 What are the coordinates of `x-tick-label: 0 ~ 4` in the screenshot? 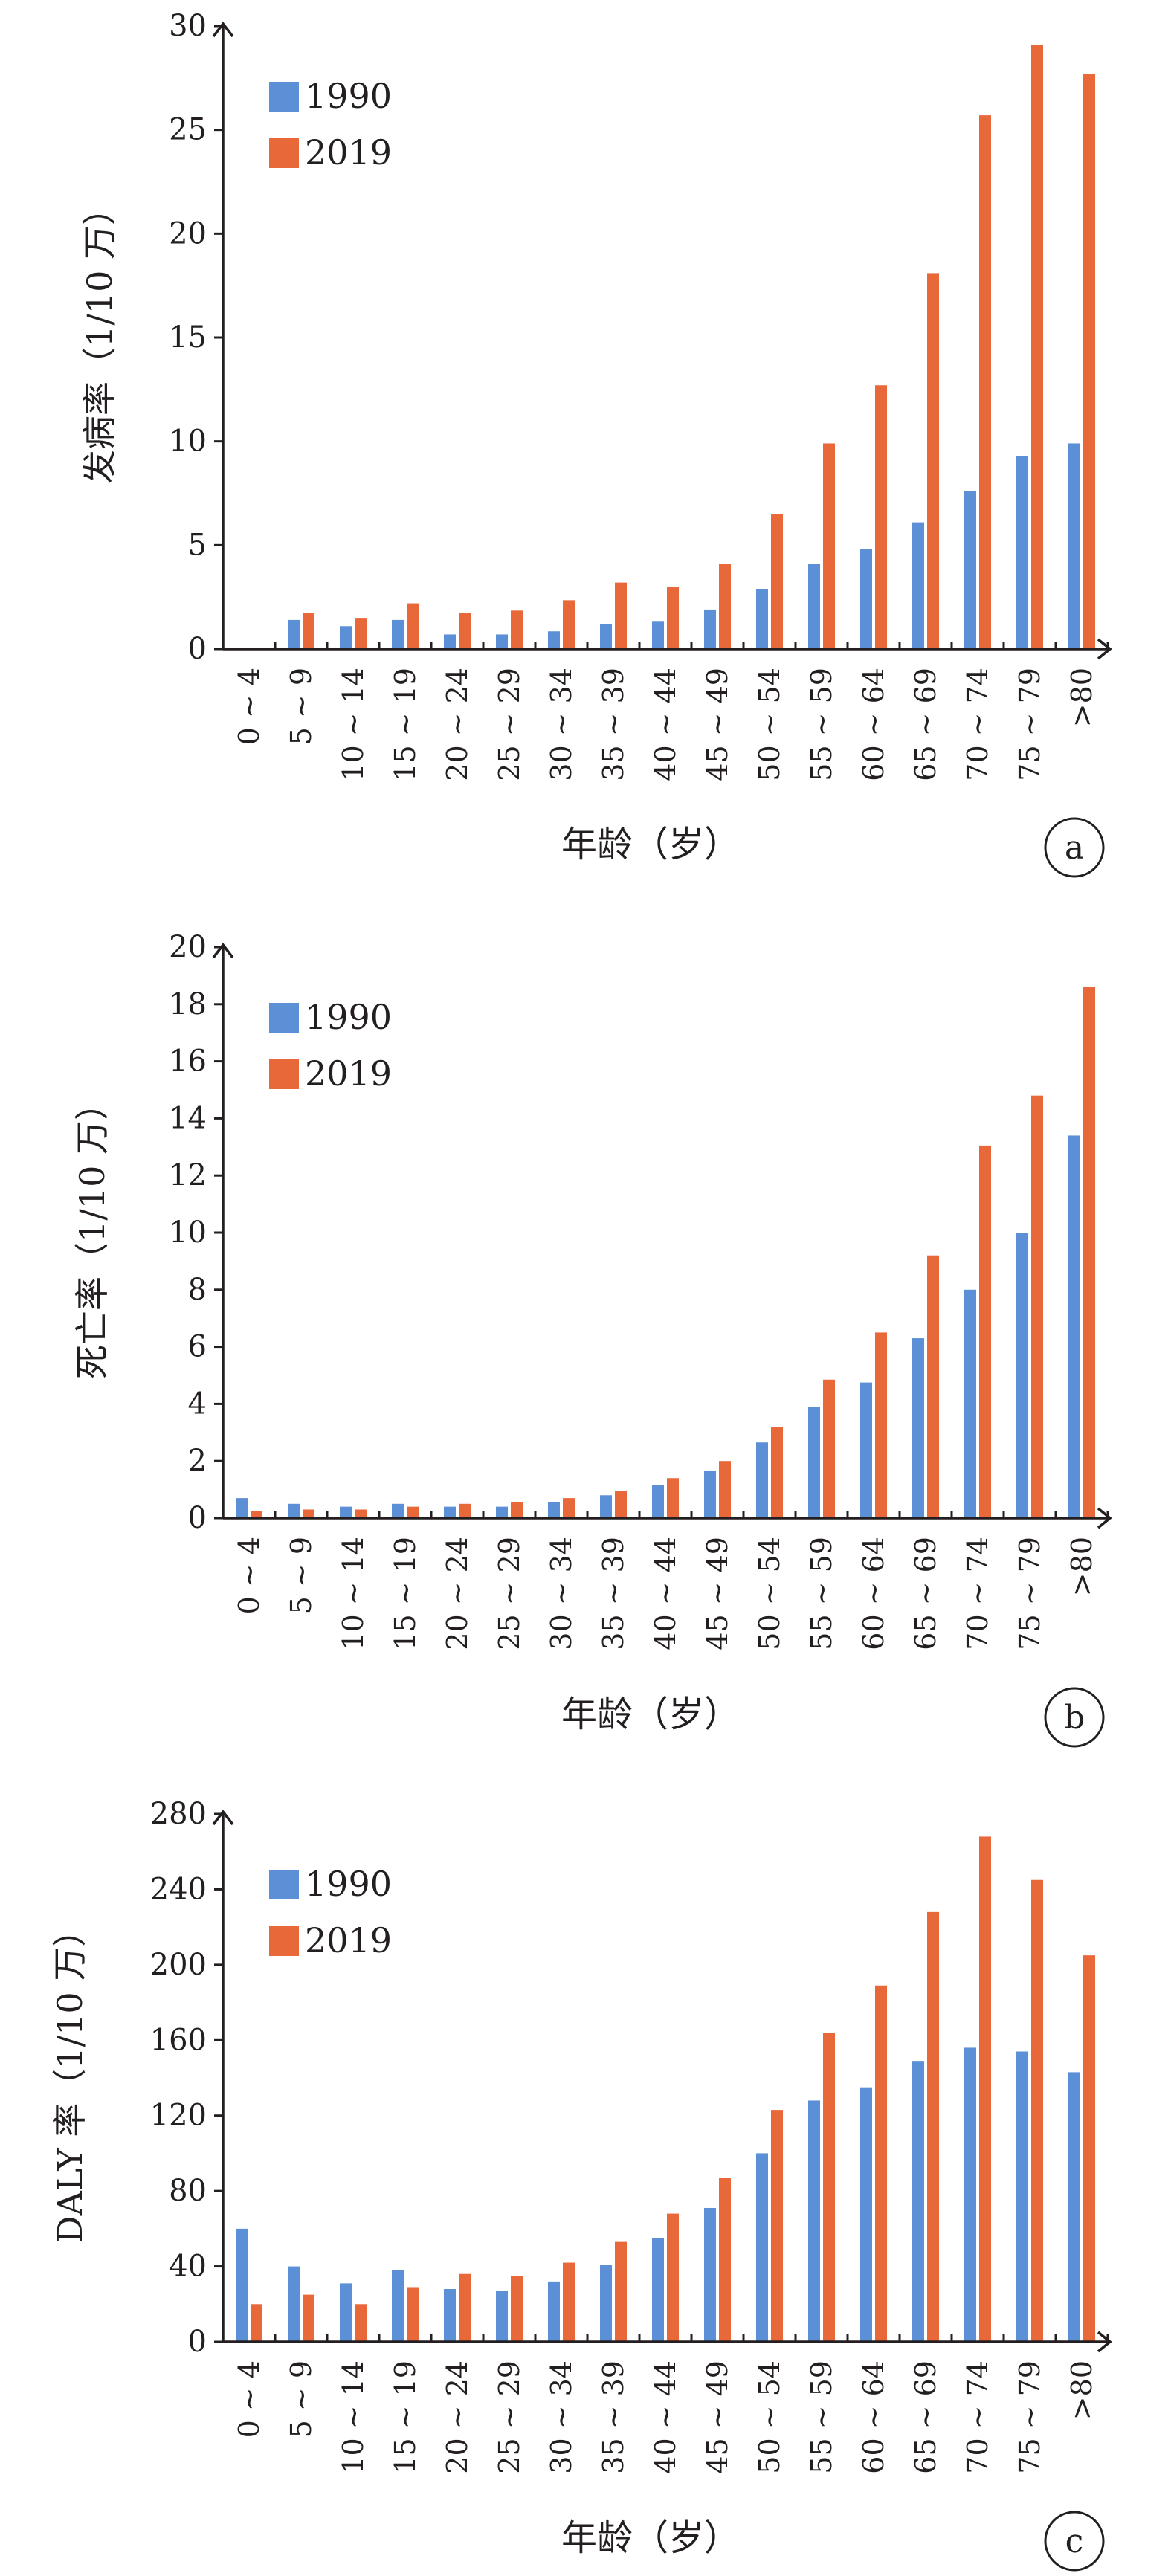 It's located at (249, 2399).